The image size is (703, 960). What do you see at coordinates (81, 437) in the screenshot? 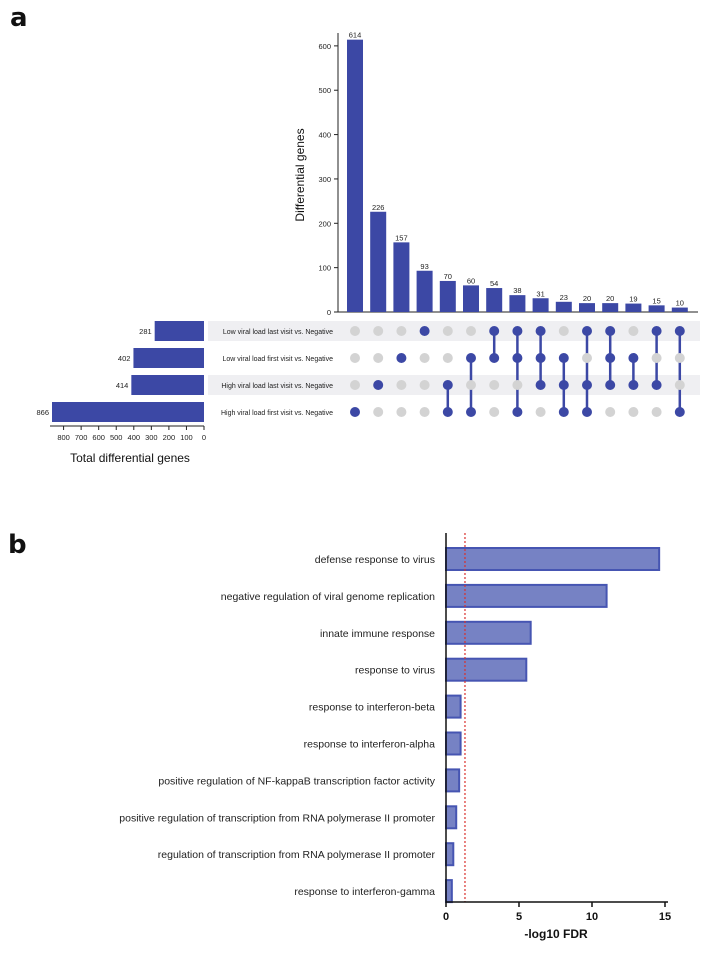
I see `set-size-tick-label: 700` at bounding box center [81, 437].